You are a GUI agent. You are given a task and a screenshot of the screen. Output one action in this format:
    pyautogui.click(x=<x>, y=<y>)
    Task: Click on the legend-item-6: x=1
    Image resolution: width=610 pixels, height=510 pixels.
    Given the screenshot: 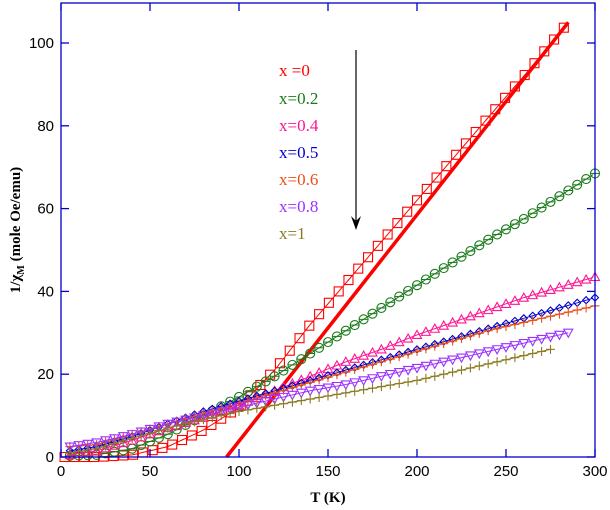 What is the action you would take?
    pyautogui.click(x=292, y=233)
    